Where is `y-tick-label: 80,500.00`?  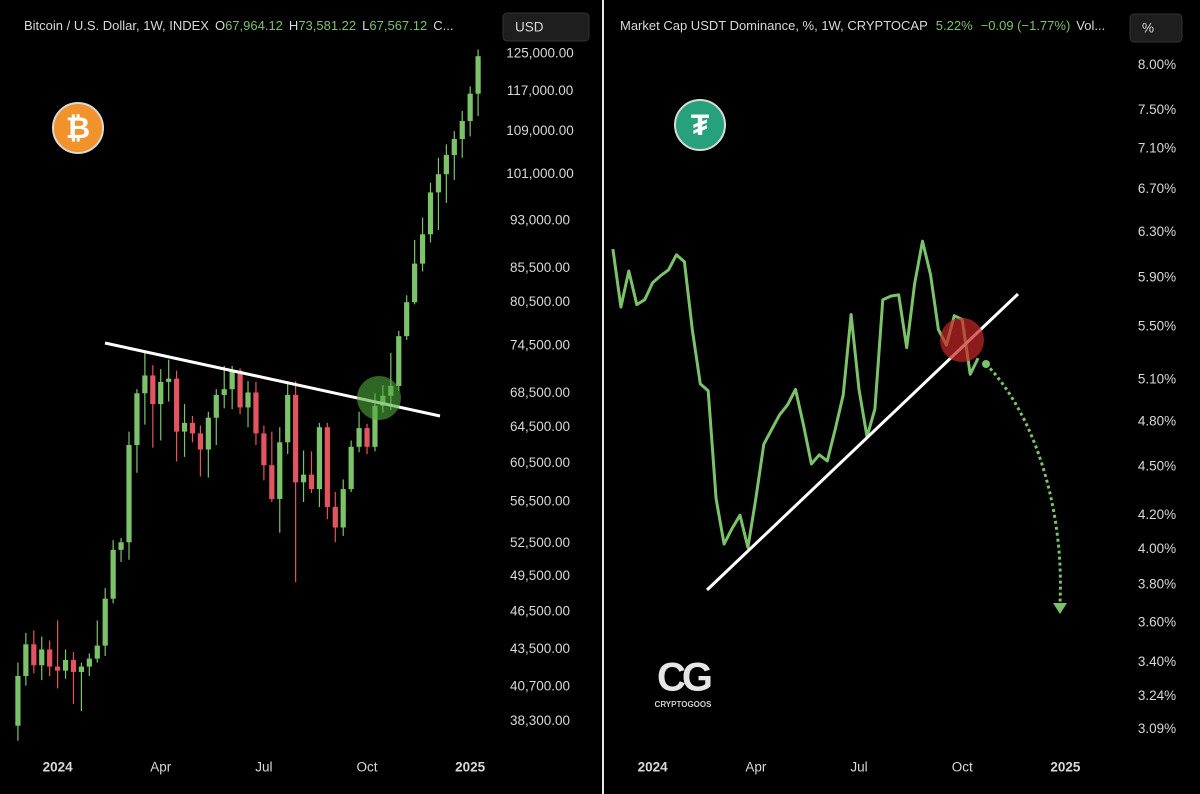 y-tick-label: 80,500.00 is located at coordinates (540, 301).